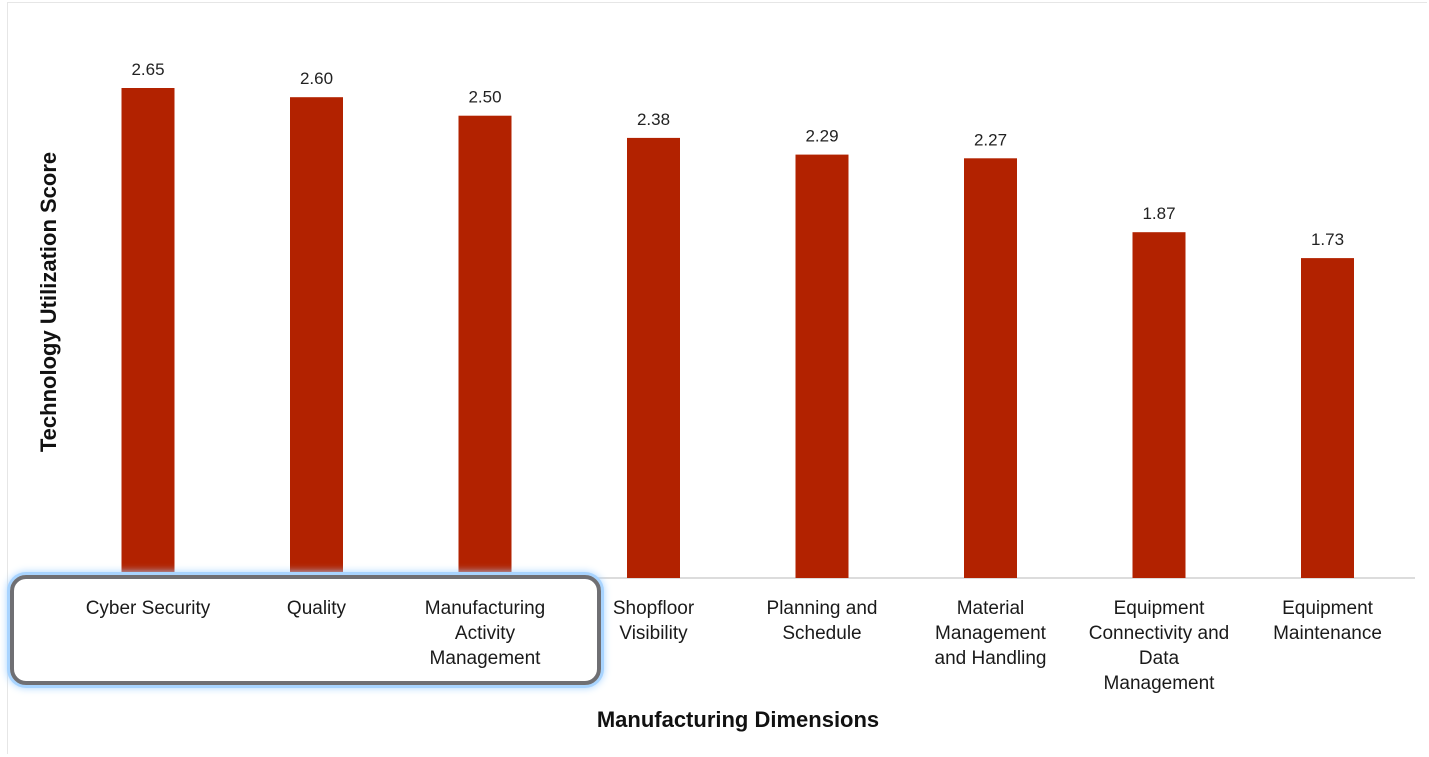  What do you see at coordinates (1158, 213) in the screenshot?
I see `value-label-7: 1.87` at bounding box center [1158, 213].